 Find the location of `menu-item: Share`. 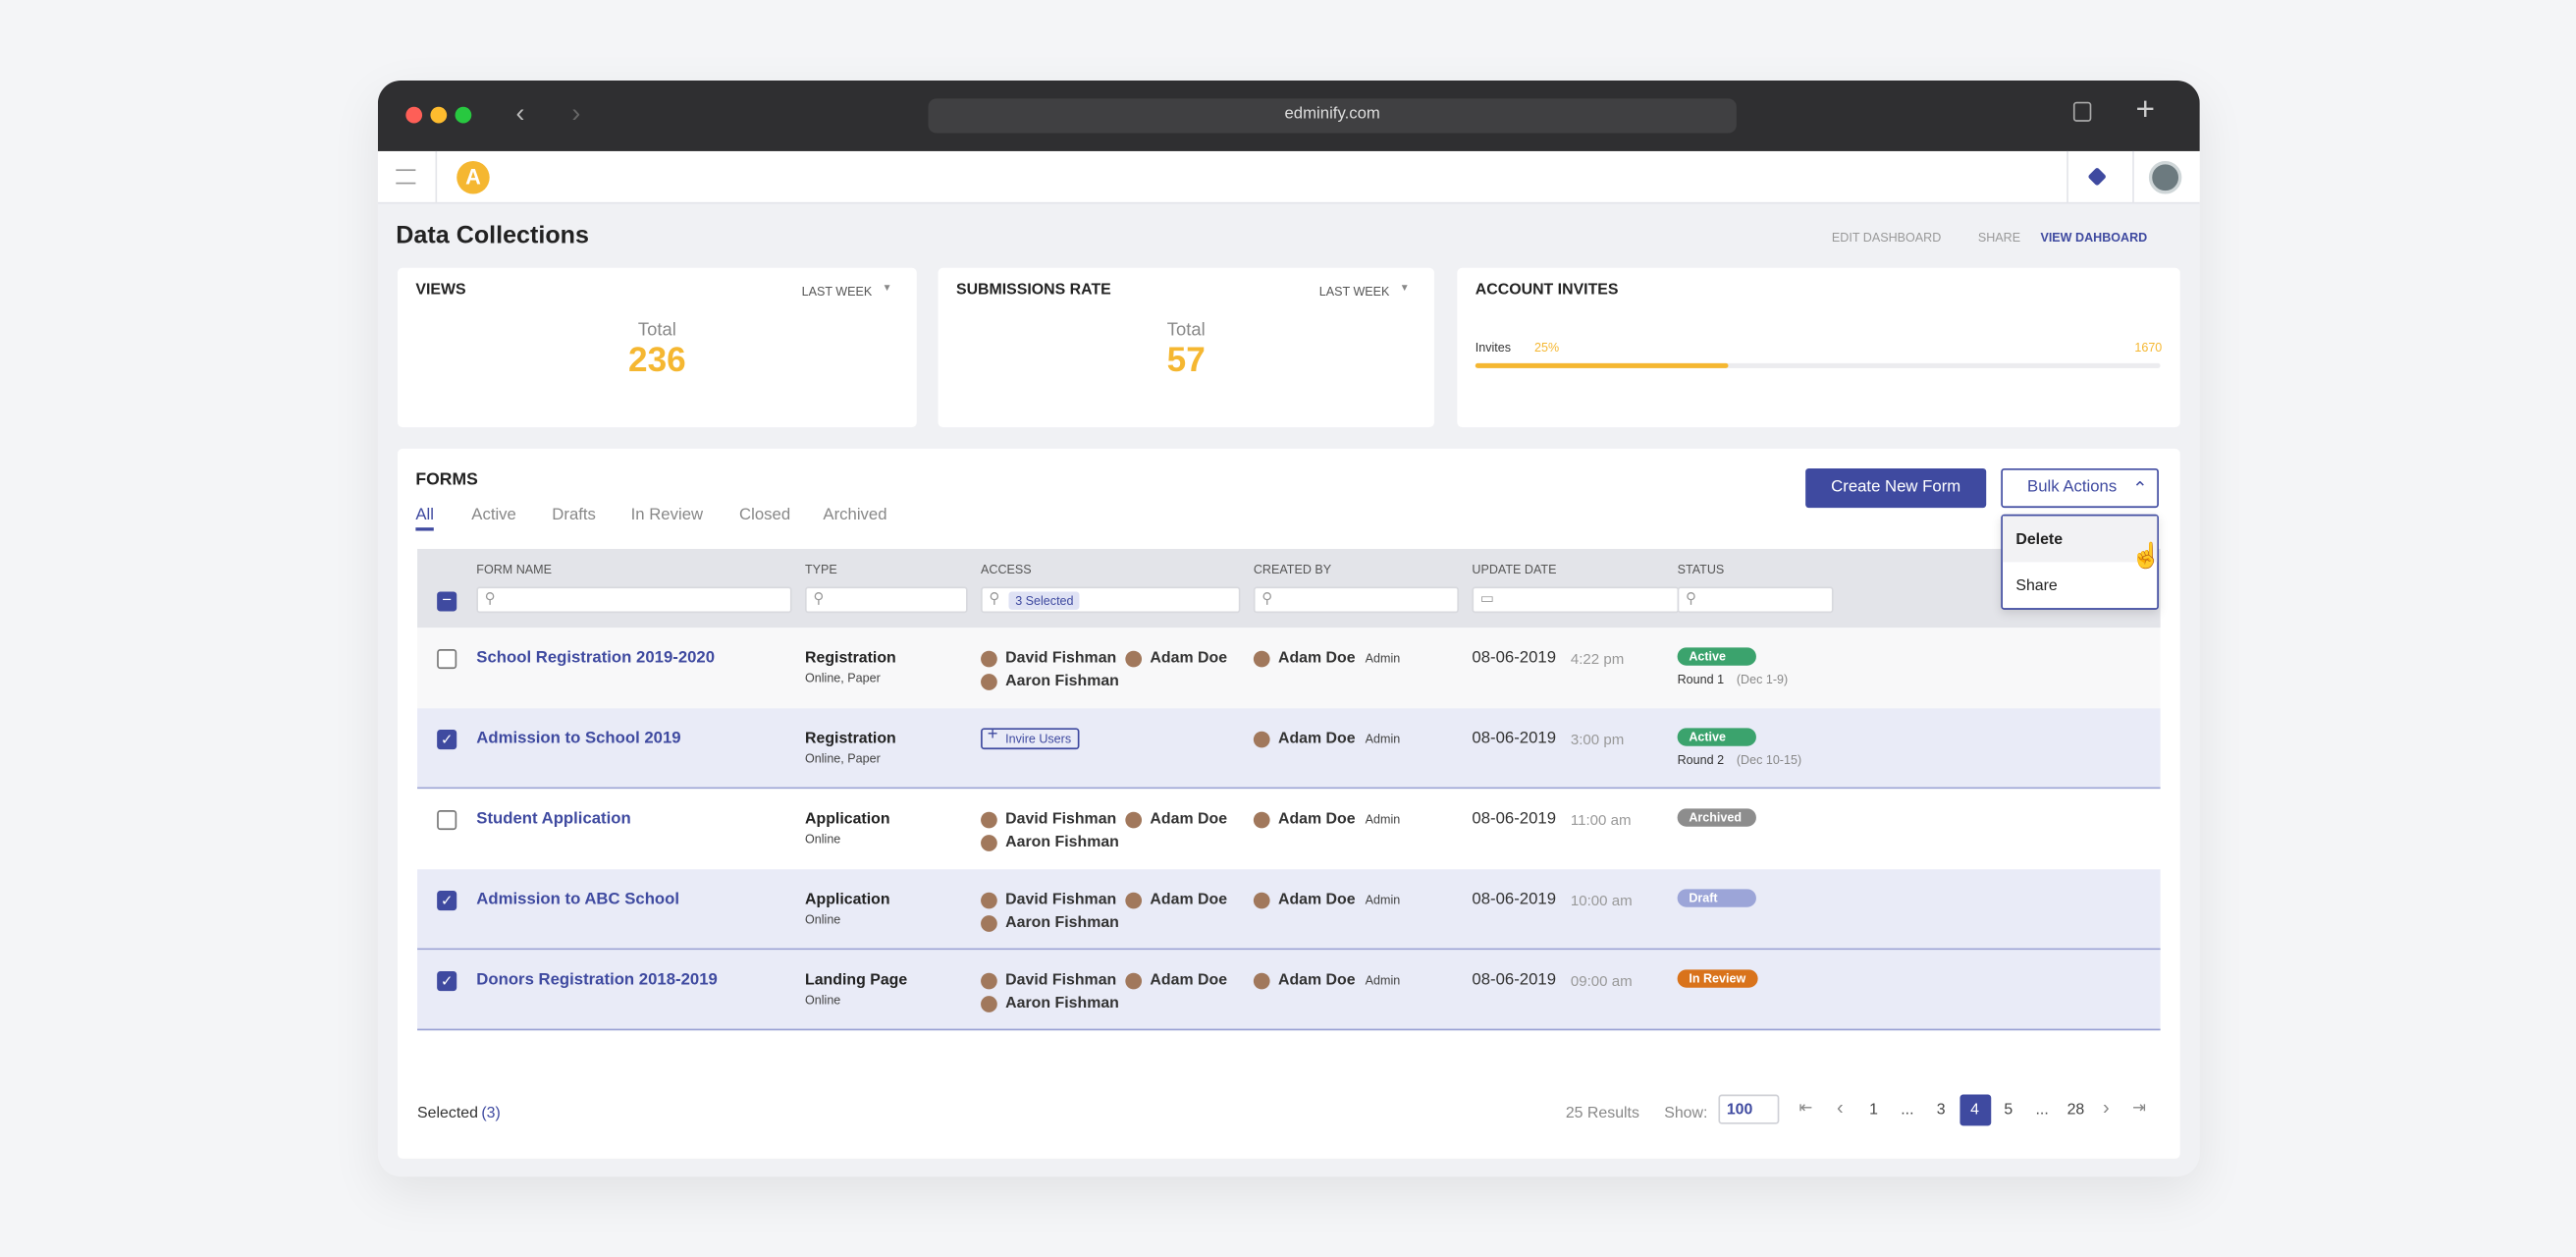

menu-item: Share is located at coordinates (2036, 585).